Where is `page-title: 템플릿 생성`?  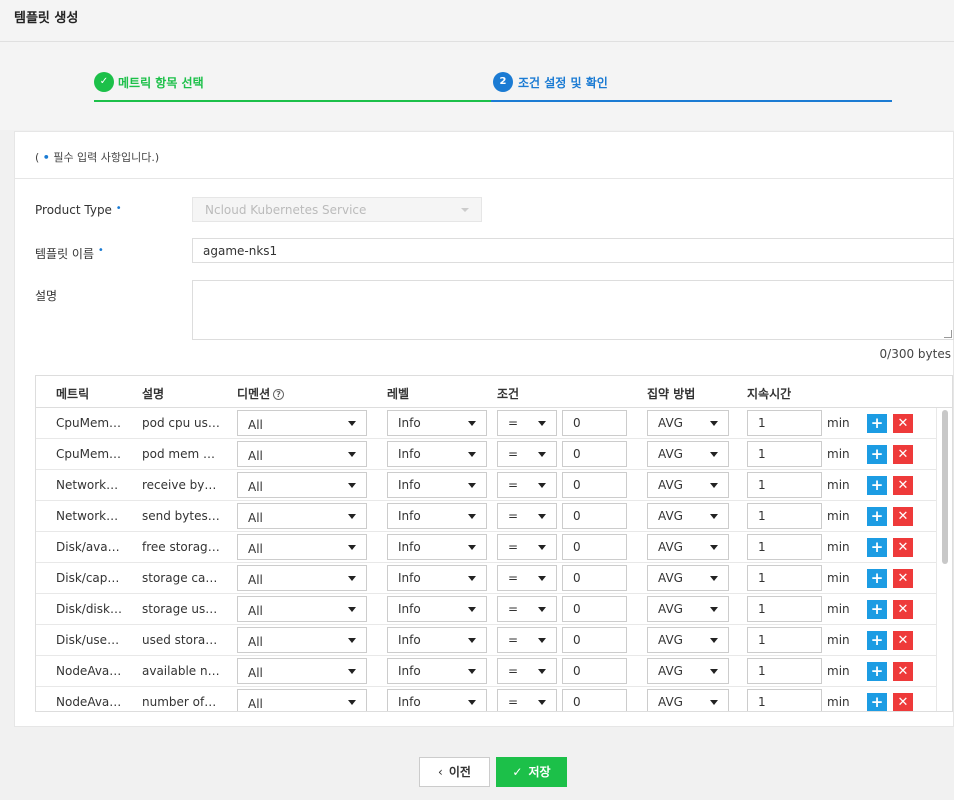 page-title: 템플릿 생성 is located at coordinates (46, 18).